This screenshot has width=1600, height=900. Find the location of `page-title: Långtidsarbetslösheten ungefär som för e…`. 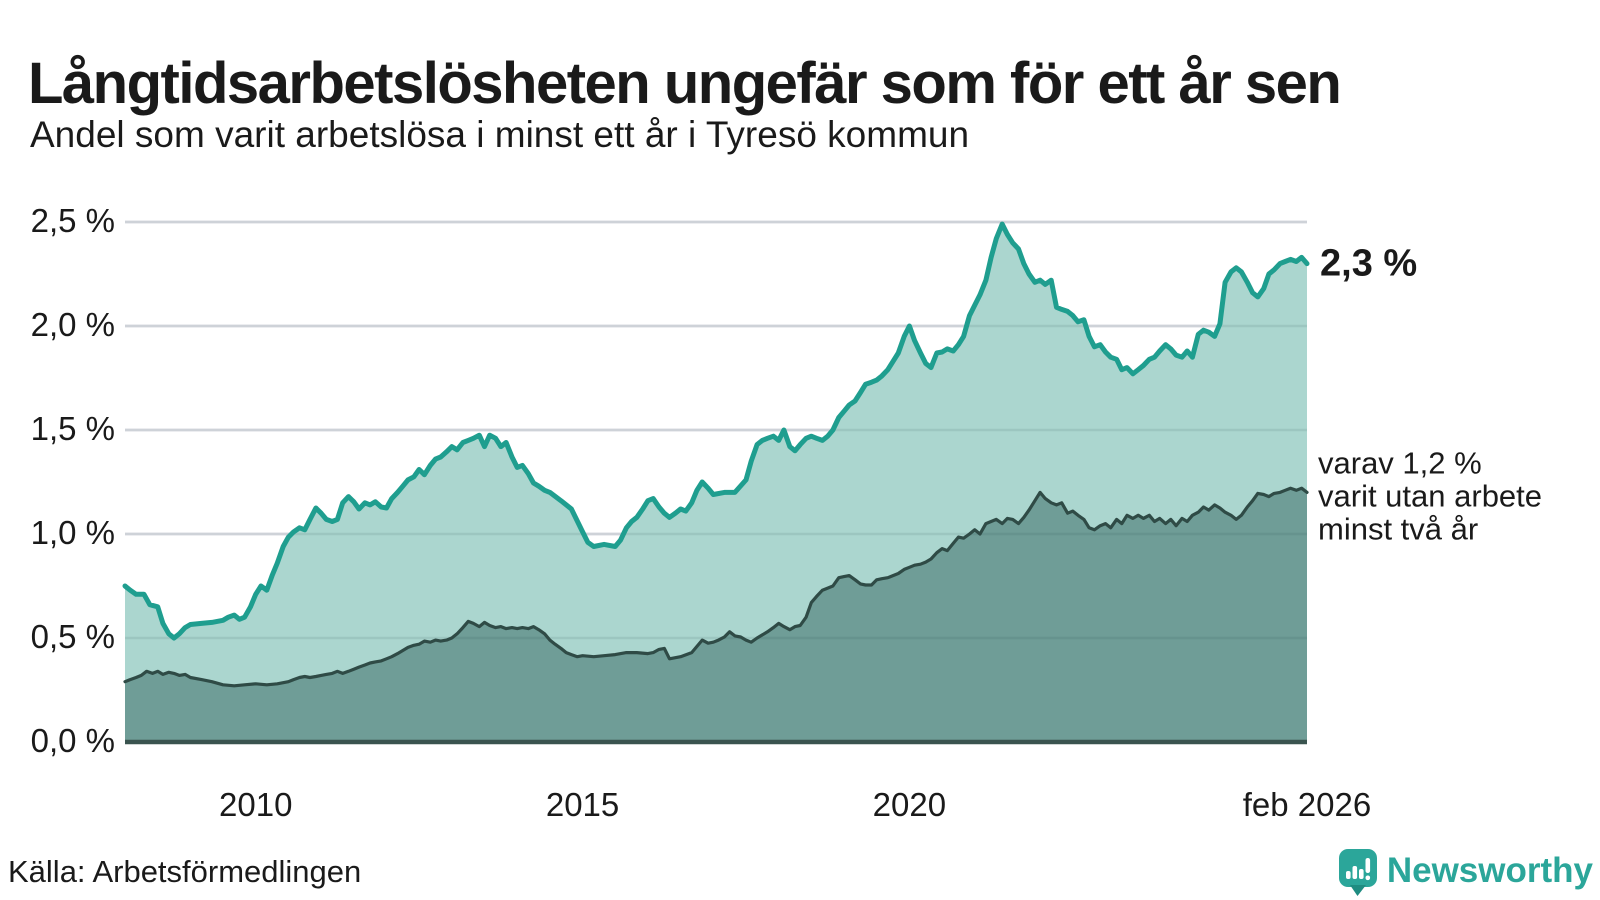

page-title: Långtidsarbetslösheten ungefär som för e… is located at coordinates (685, 83).